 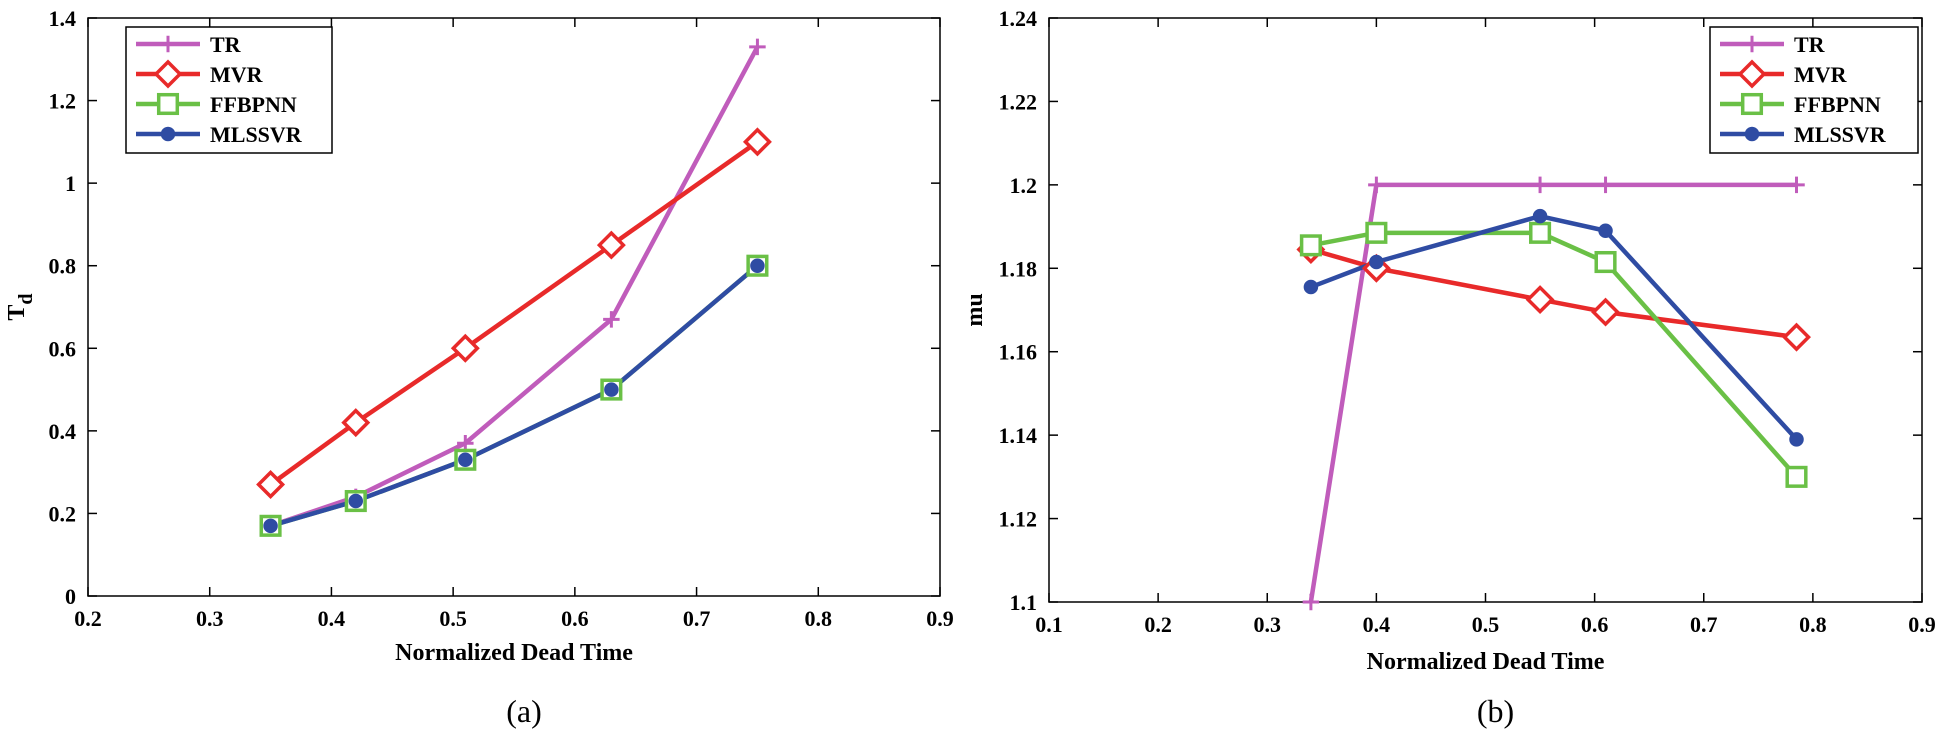 I want to click on figure-caption: (a), so click(x=524, y=711).